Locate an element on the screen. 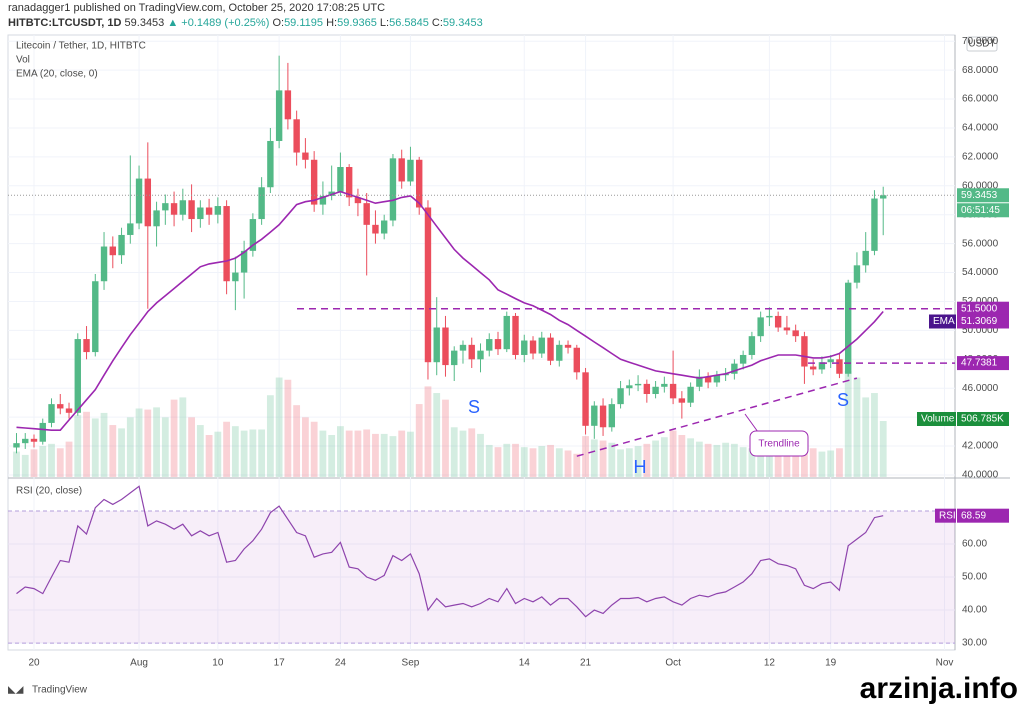  ema-tag-box is located at coordinates (983, 321).